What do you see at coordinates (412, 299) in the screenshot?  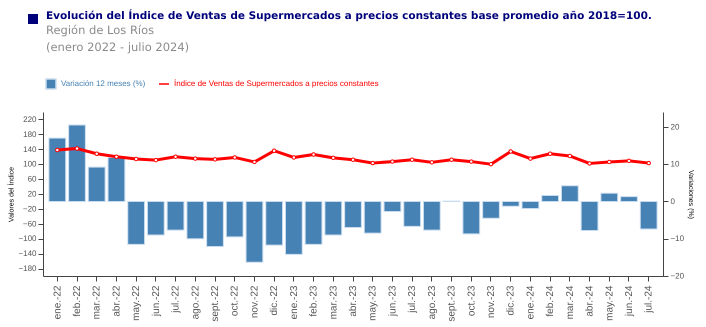 I see `x-tick-label: jul.-23` at bounding box center [412, 299].